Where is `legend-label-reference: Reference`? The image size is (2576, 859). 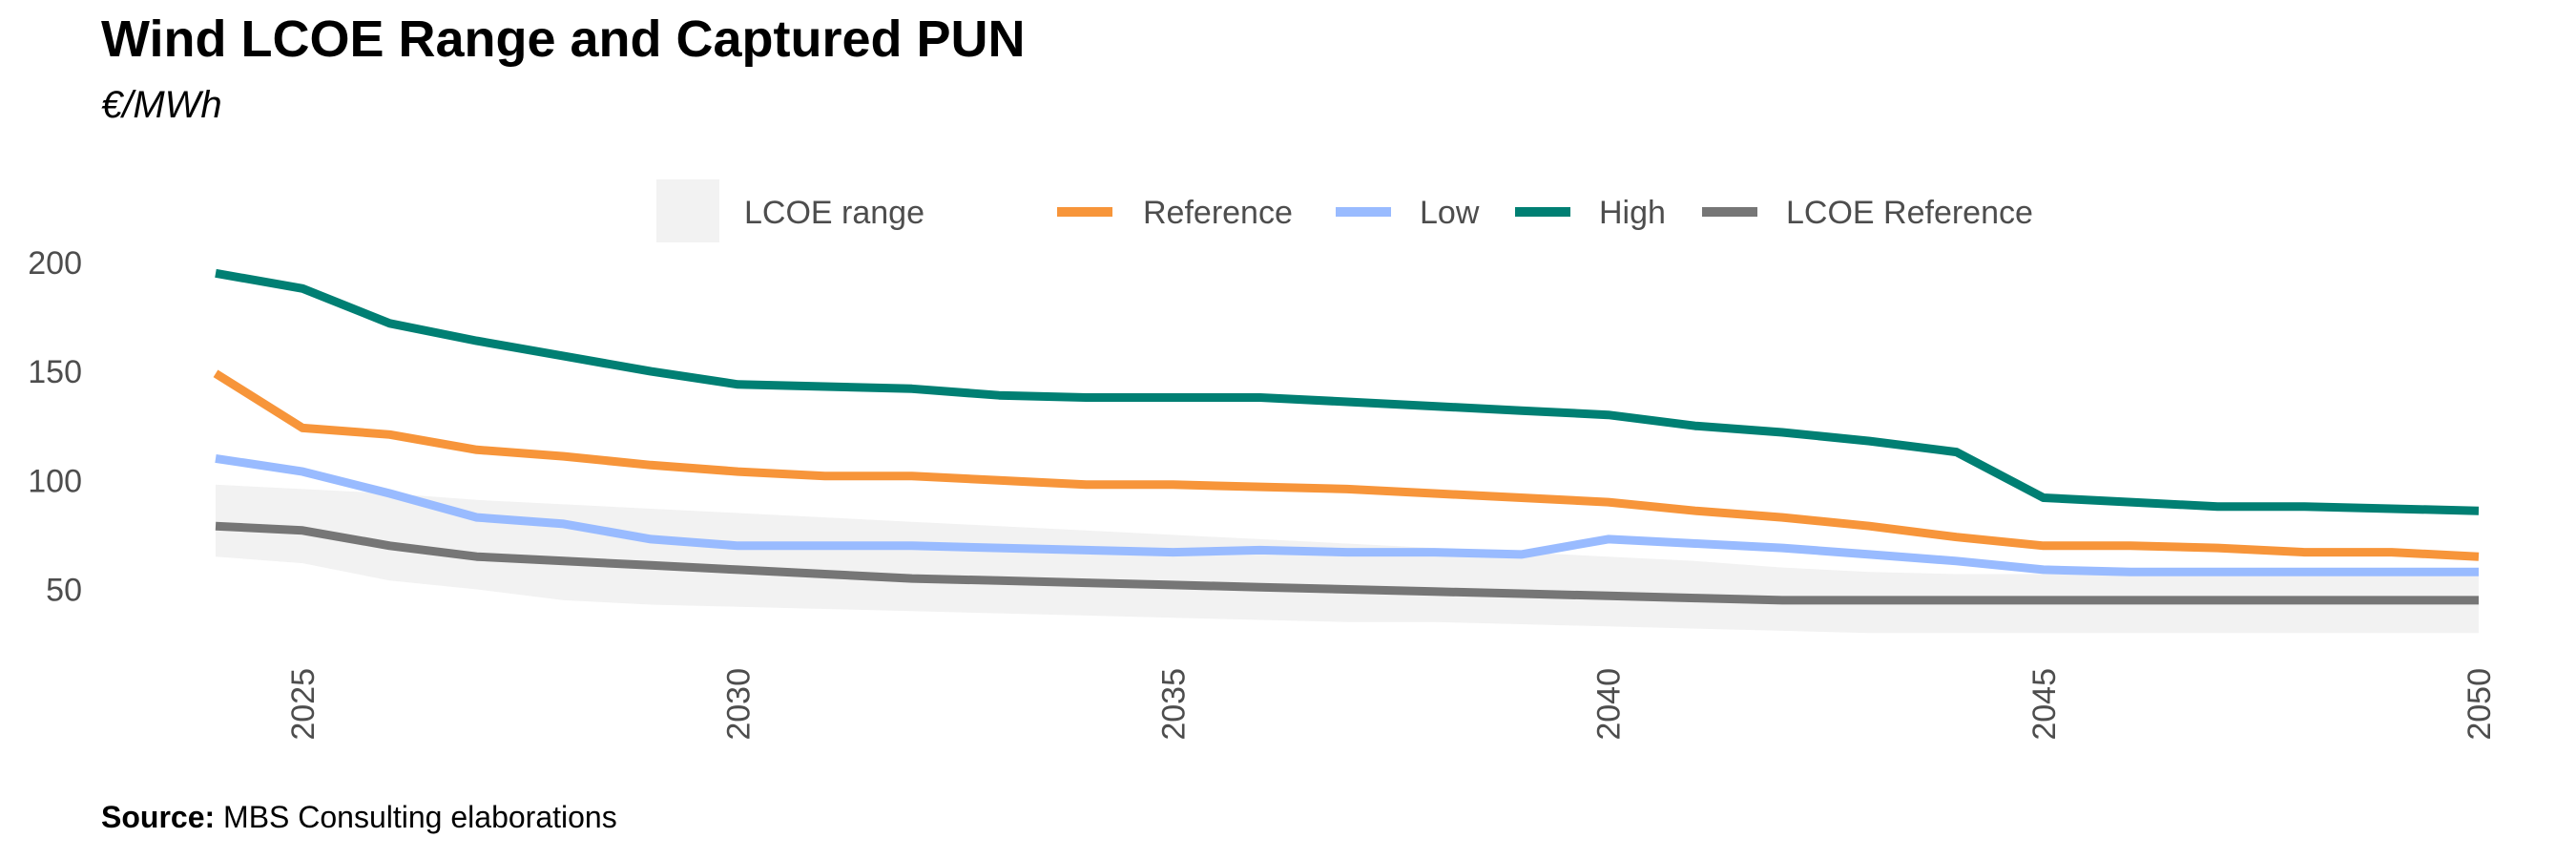
legend-label-reference: Reference is located at coordinates (1218, 213).